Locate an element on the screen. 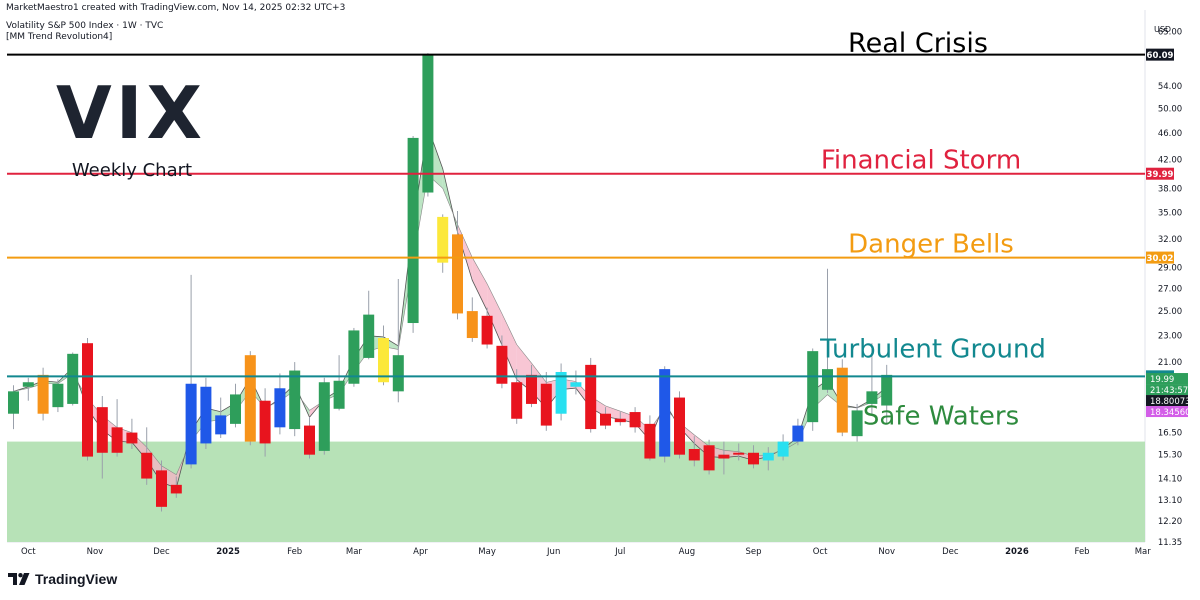  price-tick-label: 25.00 is located at coordinates (1170, 312).